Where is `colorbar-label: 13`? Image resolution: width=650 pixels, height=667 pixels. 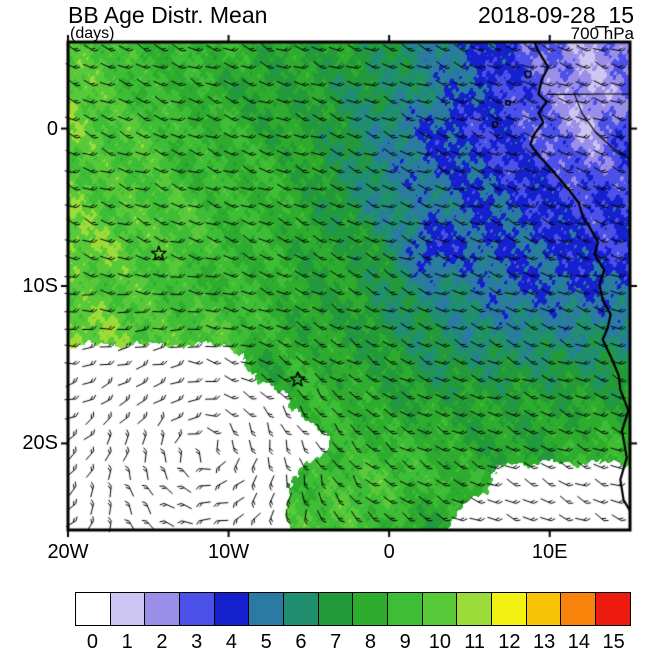
colorbar-label: 13 is located at coordinates (544, 642).